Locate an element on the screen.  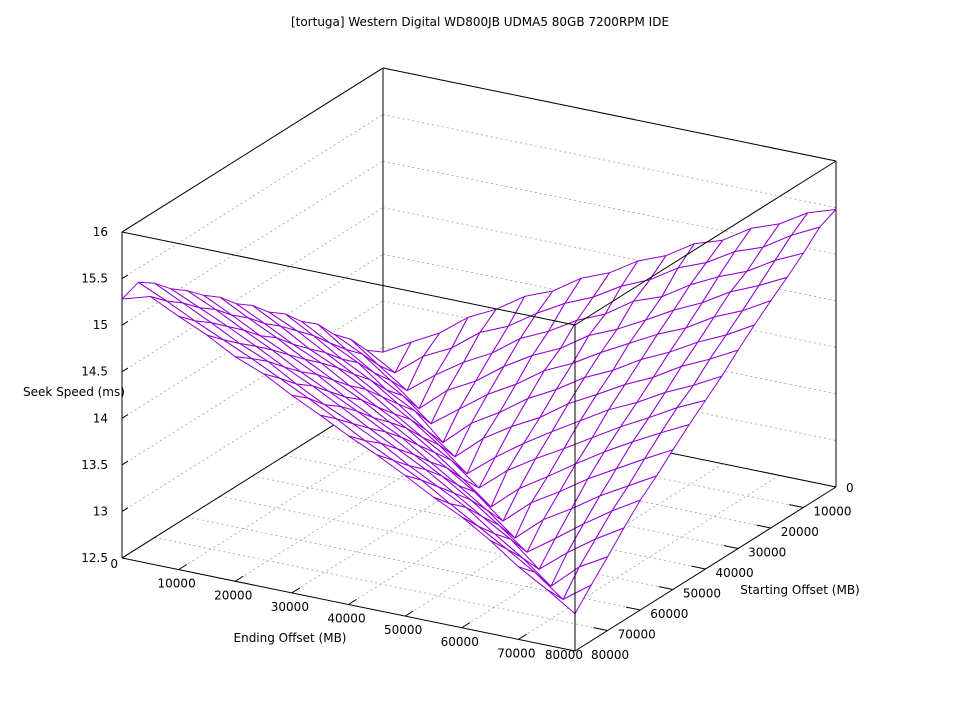
z-tick-label: 15 is located at coordinates (100, 325).